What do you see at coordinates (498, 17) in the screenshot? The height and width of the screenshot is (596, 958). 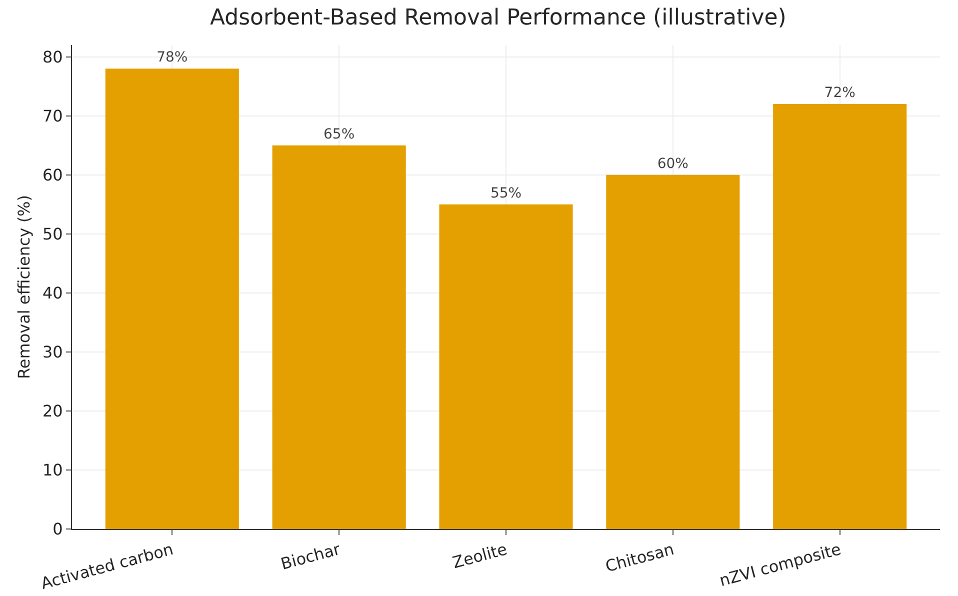 I see `chart-title: Adsorbent-Based Removal Performance (illustrative)` at bounding box center [498, 17].